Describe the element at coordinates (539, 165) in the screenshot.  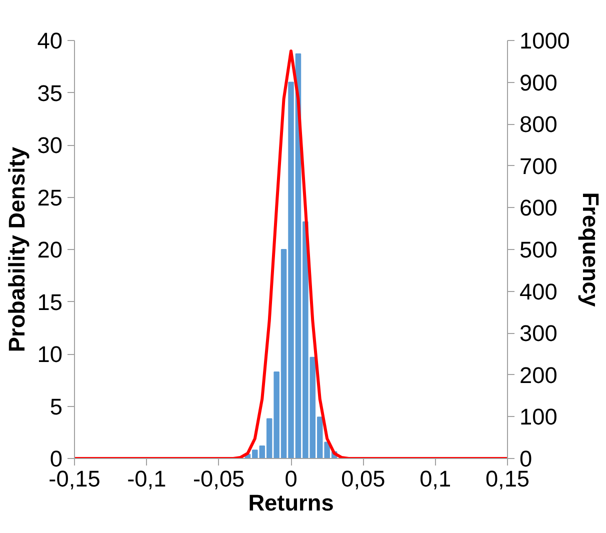
I see `y2-tick-label: 700` at that location.